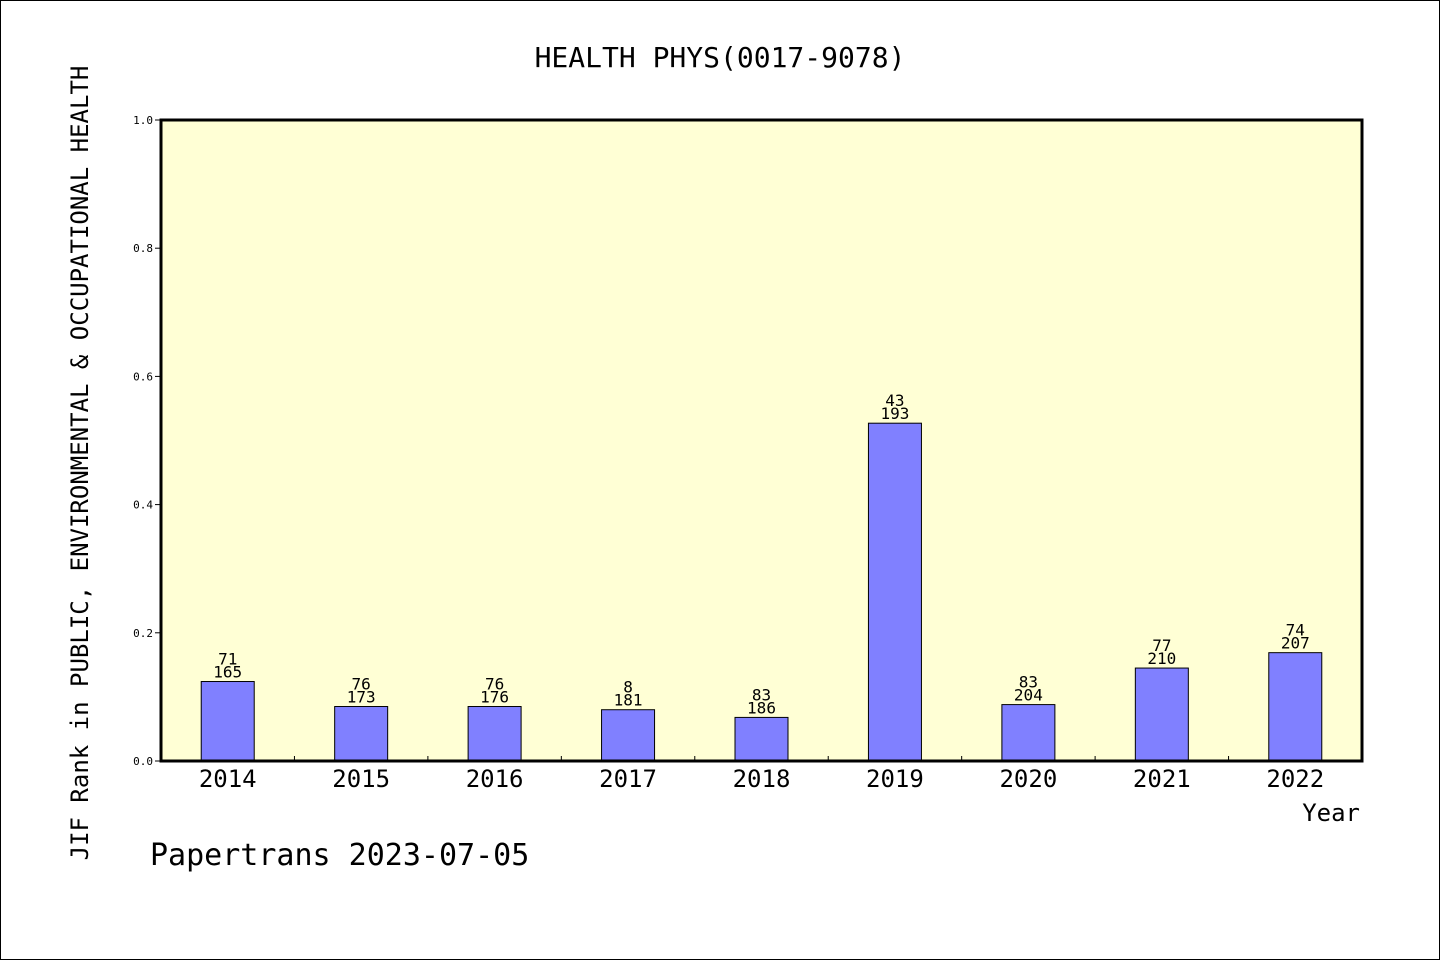 Image resolution: width=1440 pixels, height=964 pixels. Describe the element at coordinates (894, 413) in the screenshot. I see `bar-total-label: 193` at that location.